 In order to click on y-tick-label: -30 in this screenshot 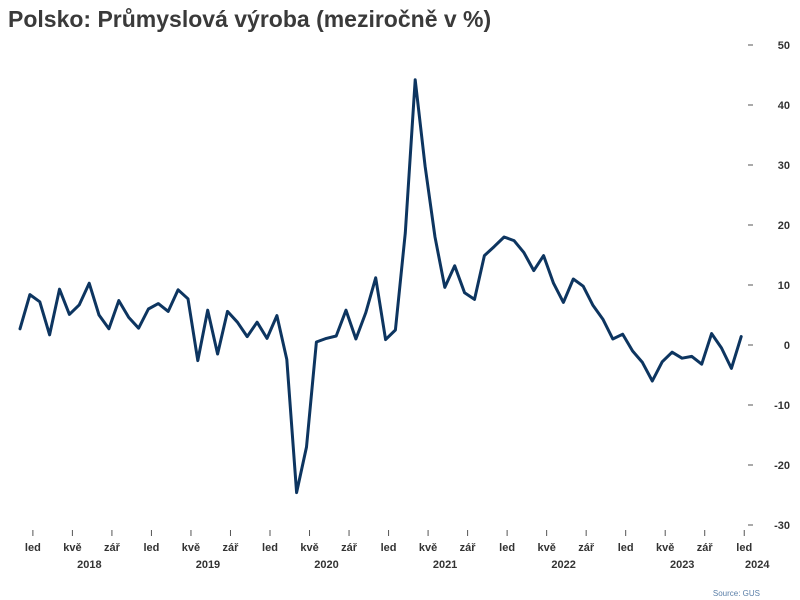, I will do `click(782, 526)`.